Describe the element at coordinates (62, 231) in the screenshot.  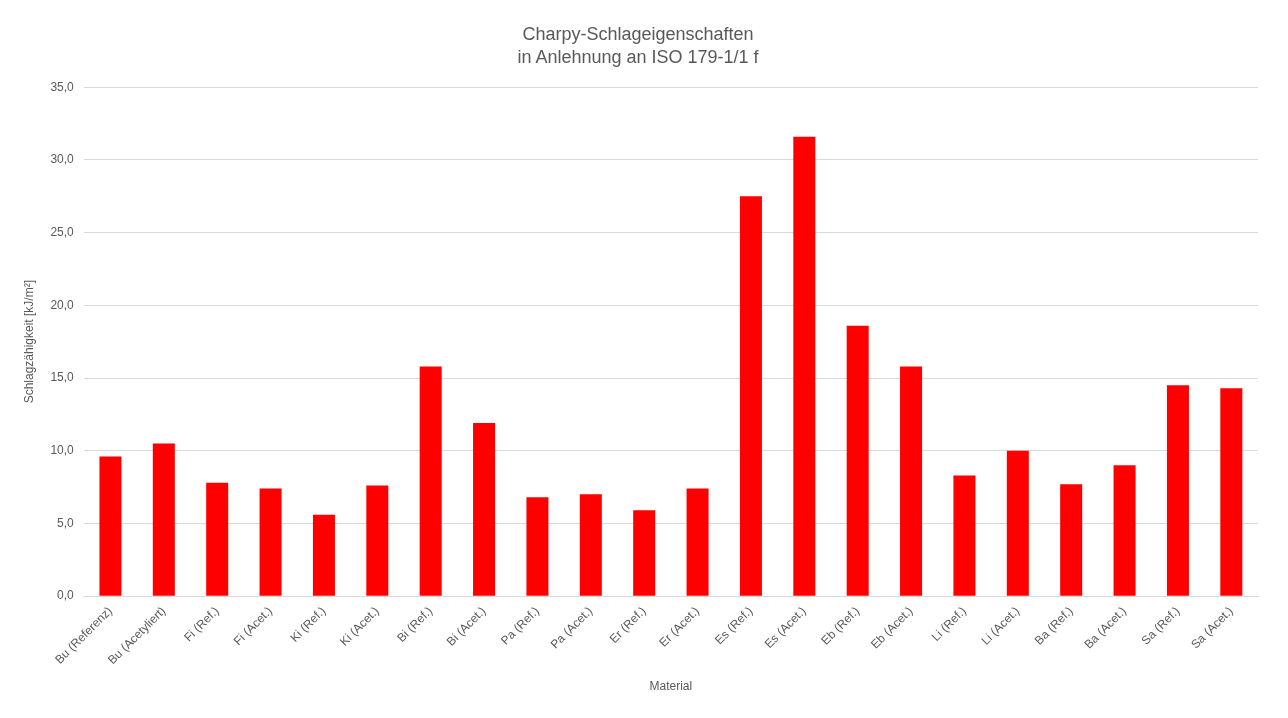
I see `y-tick-label: 25,0` at that location.